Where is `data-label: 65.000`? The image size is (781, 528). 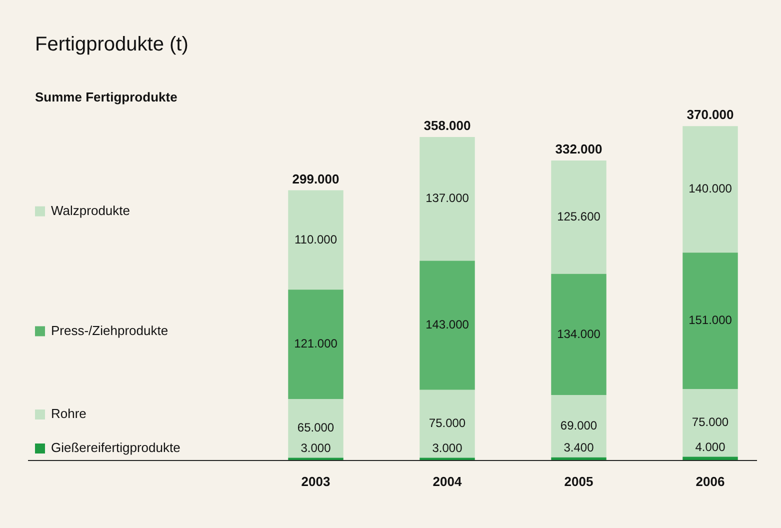 data-label: 65.000 is located at coordinates (315, 427).